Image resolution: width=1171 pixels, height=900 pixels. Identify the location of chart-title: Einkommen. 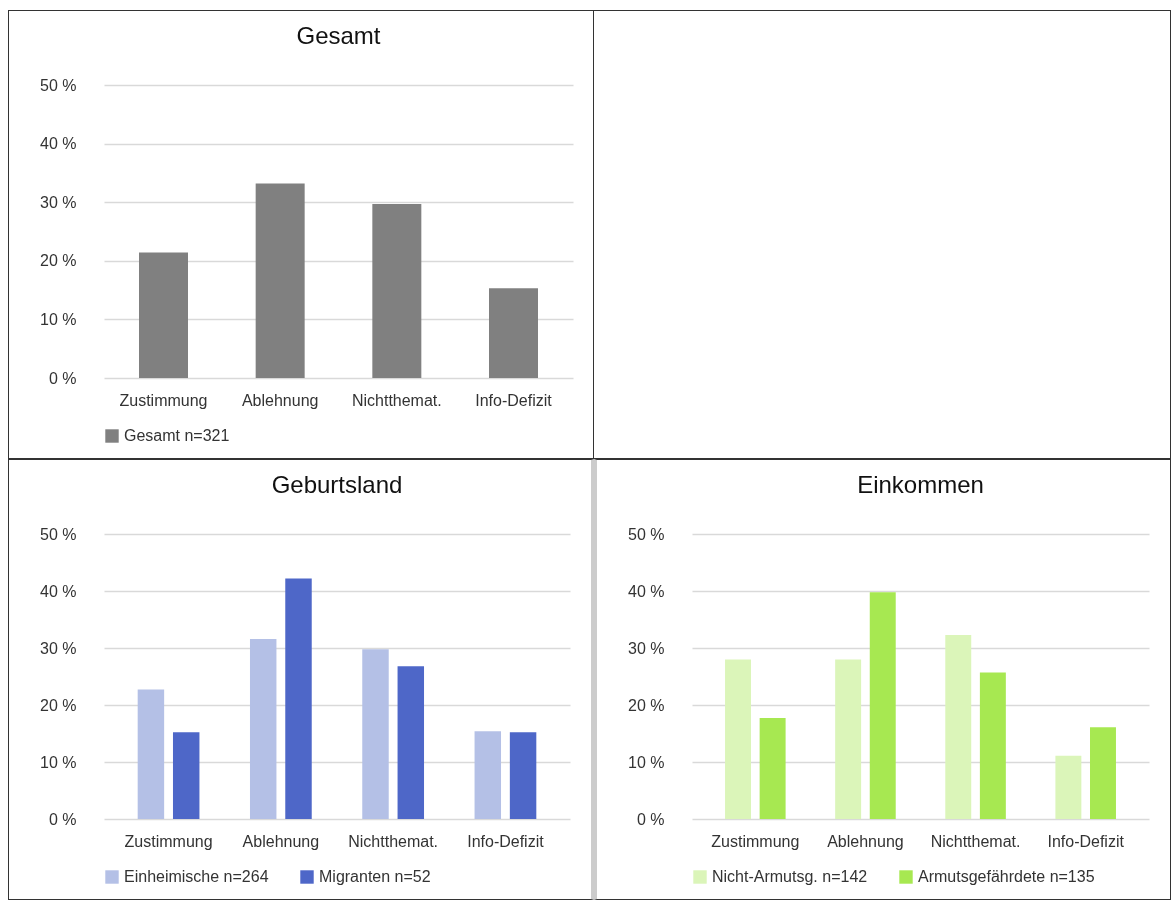
(920, 484).